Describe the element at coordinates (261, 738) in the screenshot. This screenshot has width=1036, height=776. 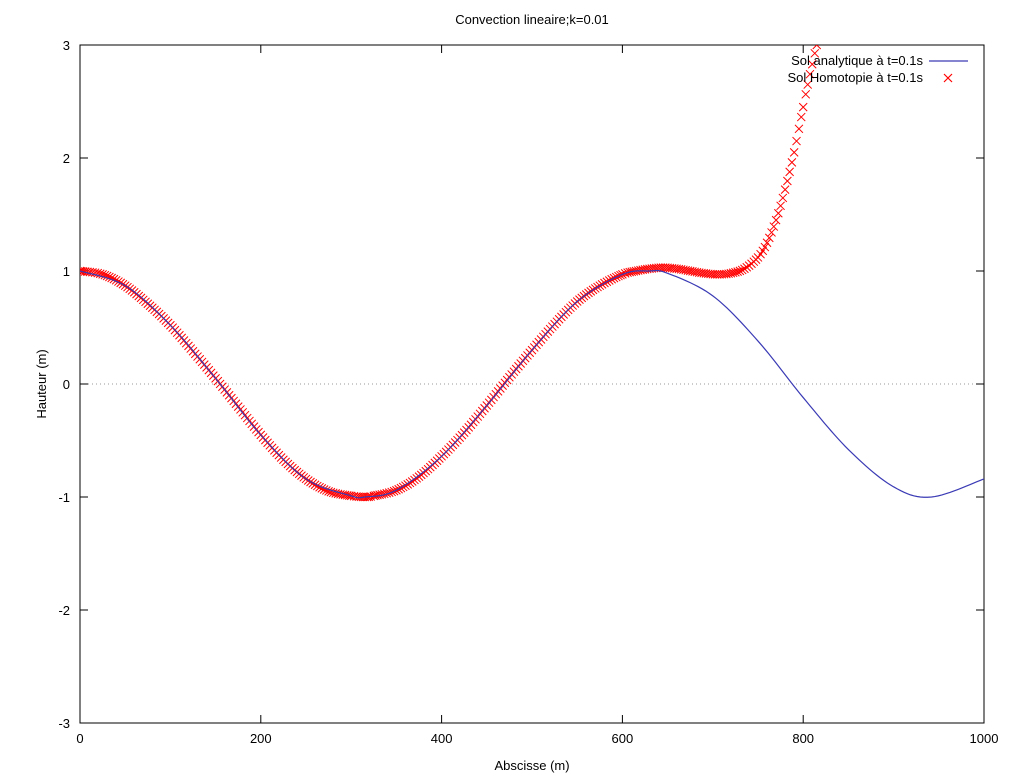
I see `x-tick-label: 200` at that location.